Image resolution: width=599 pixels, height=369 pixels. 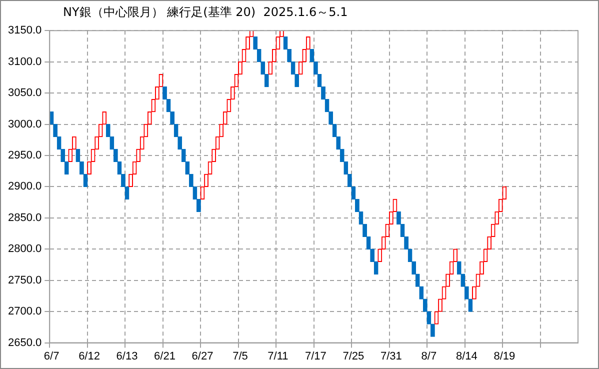 I want to click on y-tick-label: 2700.0, so click(x=25, y=312).